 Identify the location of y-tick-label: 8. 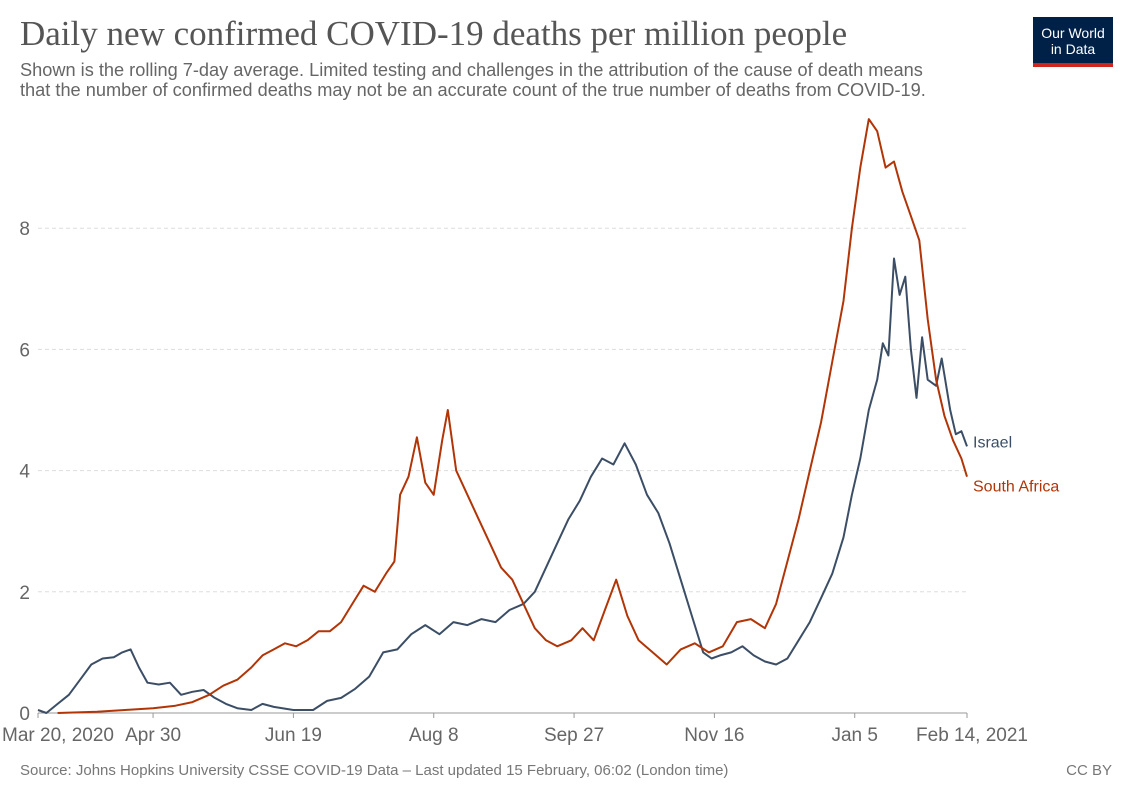
(24, 229).